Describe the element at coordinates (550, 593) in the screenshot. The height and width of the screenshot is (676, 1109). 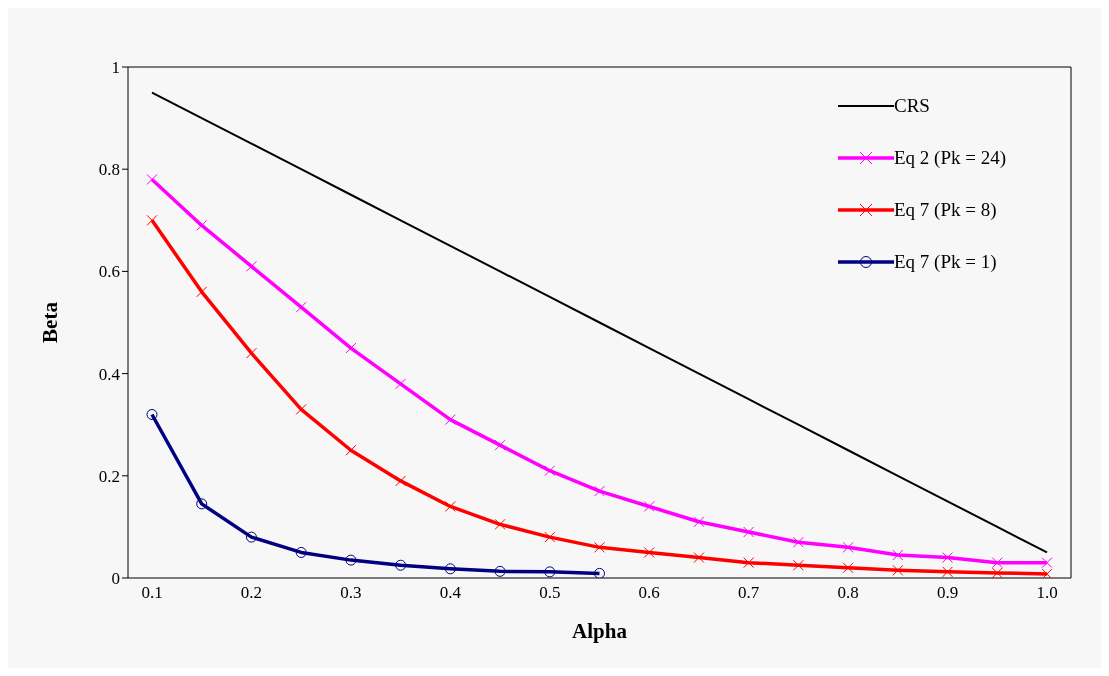
I see `x-tick-label: 0.5` at that location.